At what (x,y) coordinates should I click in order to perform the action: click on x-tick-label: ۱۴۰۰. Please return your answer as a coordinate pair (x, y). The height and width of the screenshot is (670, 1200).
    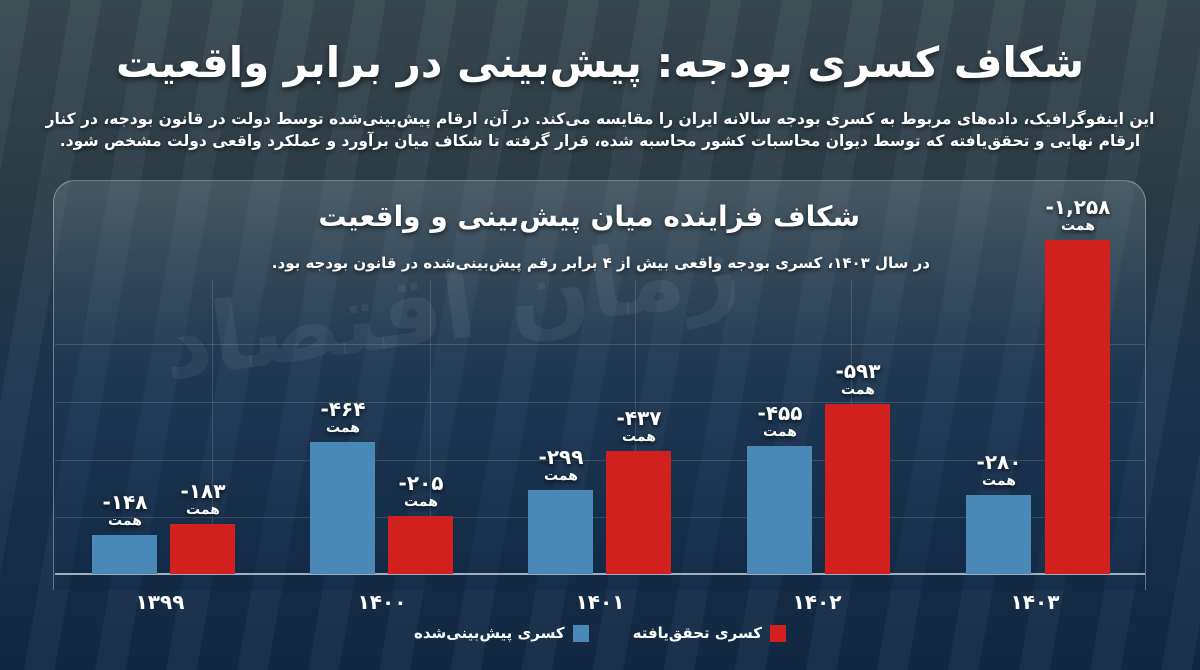
    Looking at the image, I should click on (382, 602).